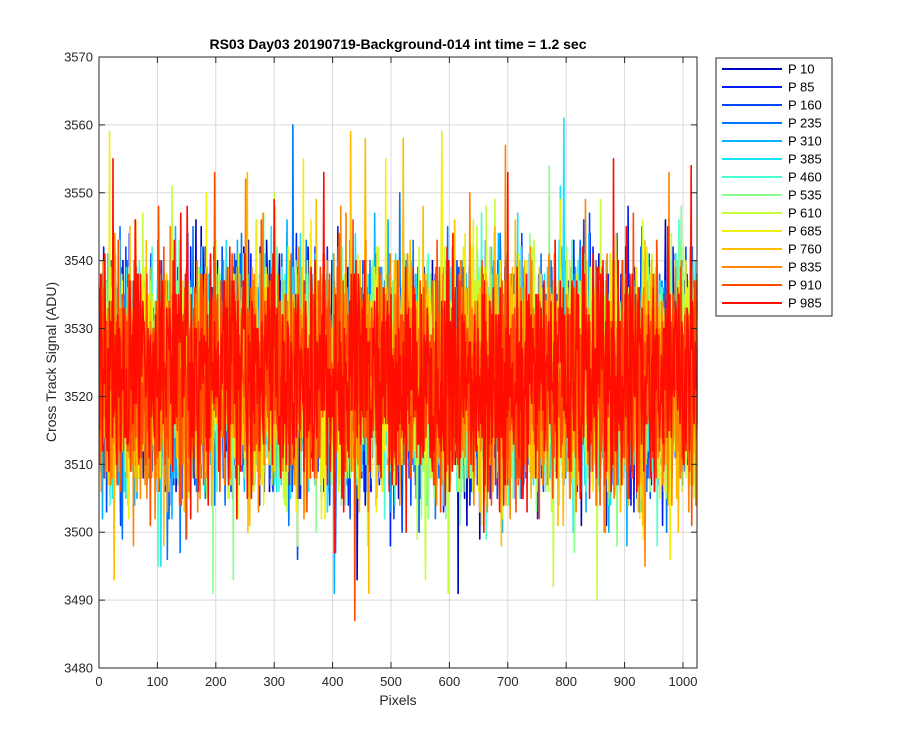 The image size is (900, 750). Describe the element at coordinates (78, 192) in the screenshot. I see `y-tick-label: 3550` at that location.